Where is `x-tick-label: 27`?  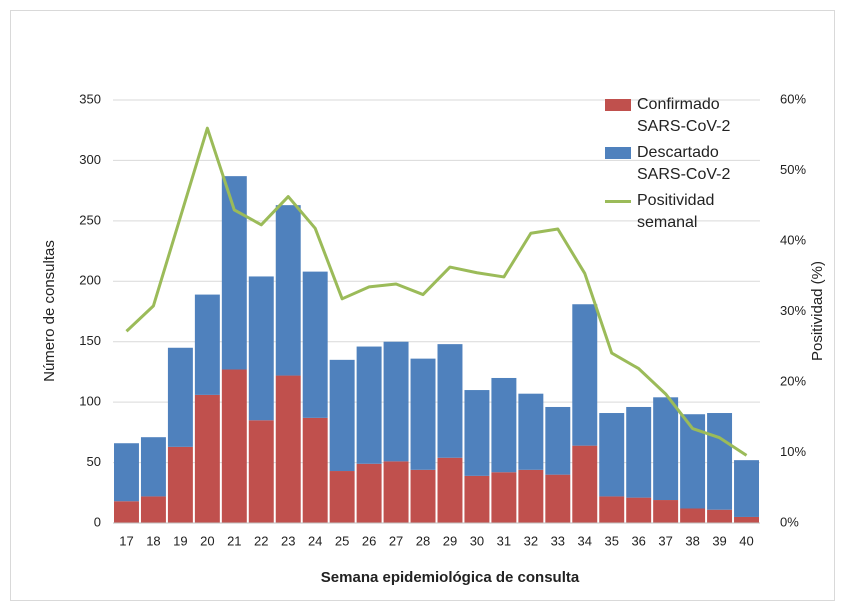 x-tick-label: 27 is located at coordinates (396, 540).